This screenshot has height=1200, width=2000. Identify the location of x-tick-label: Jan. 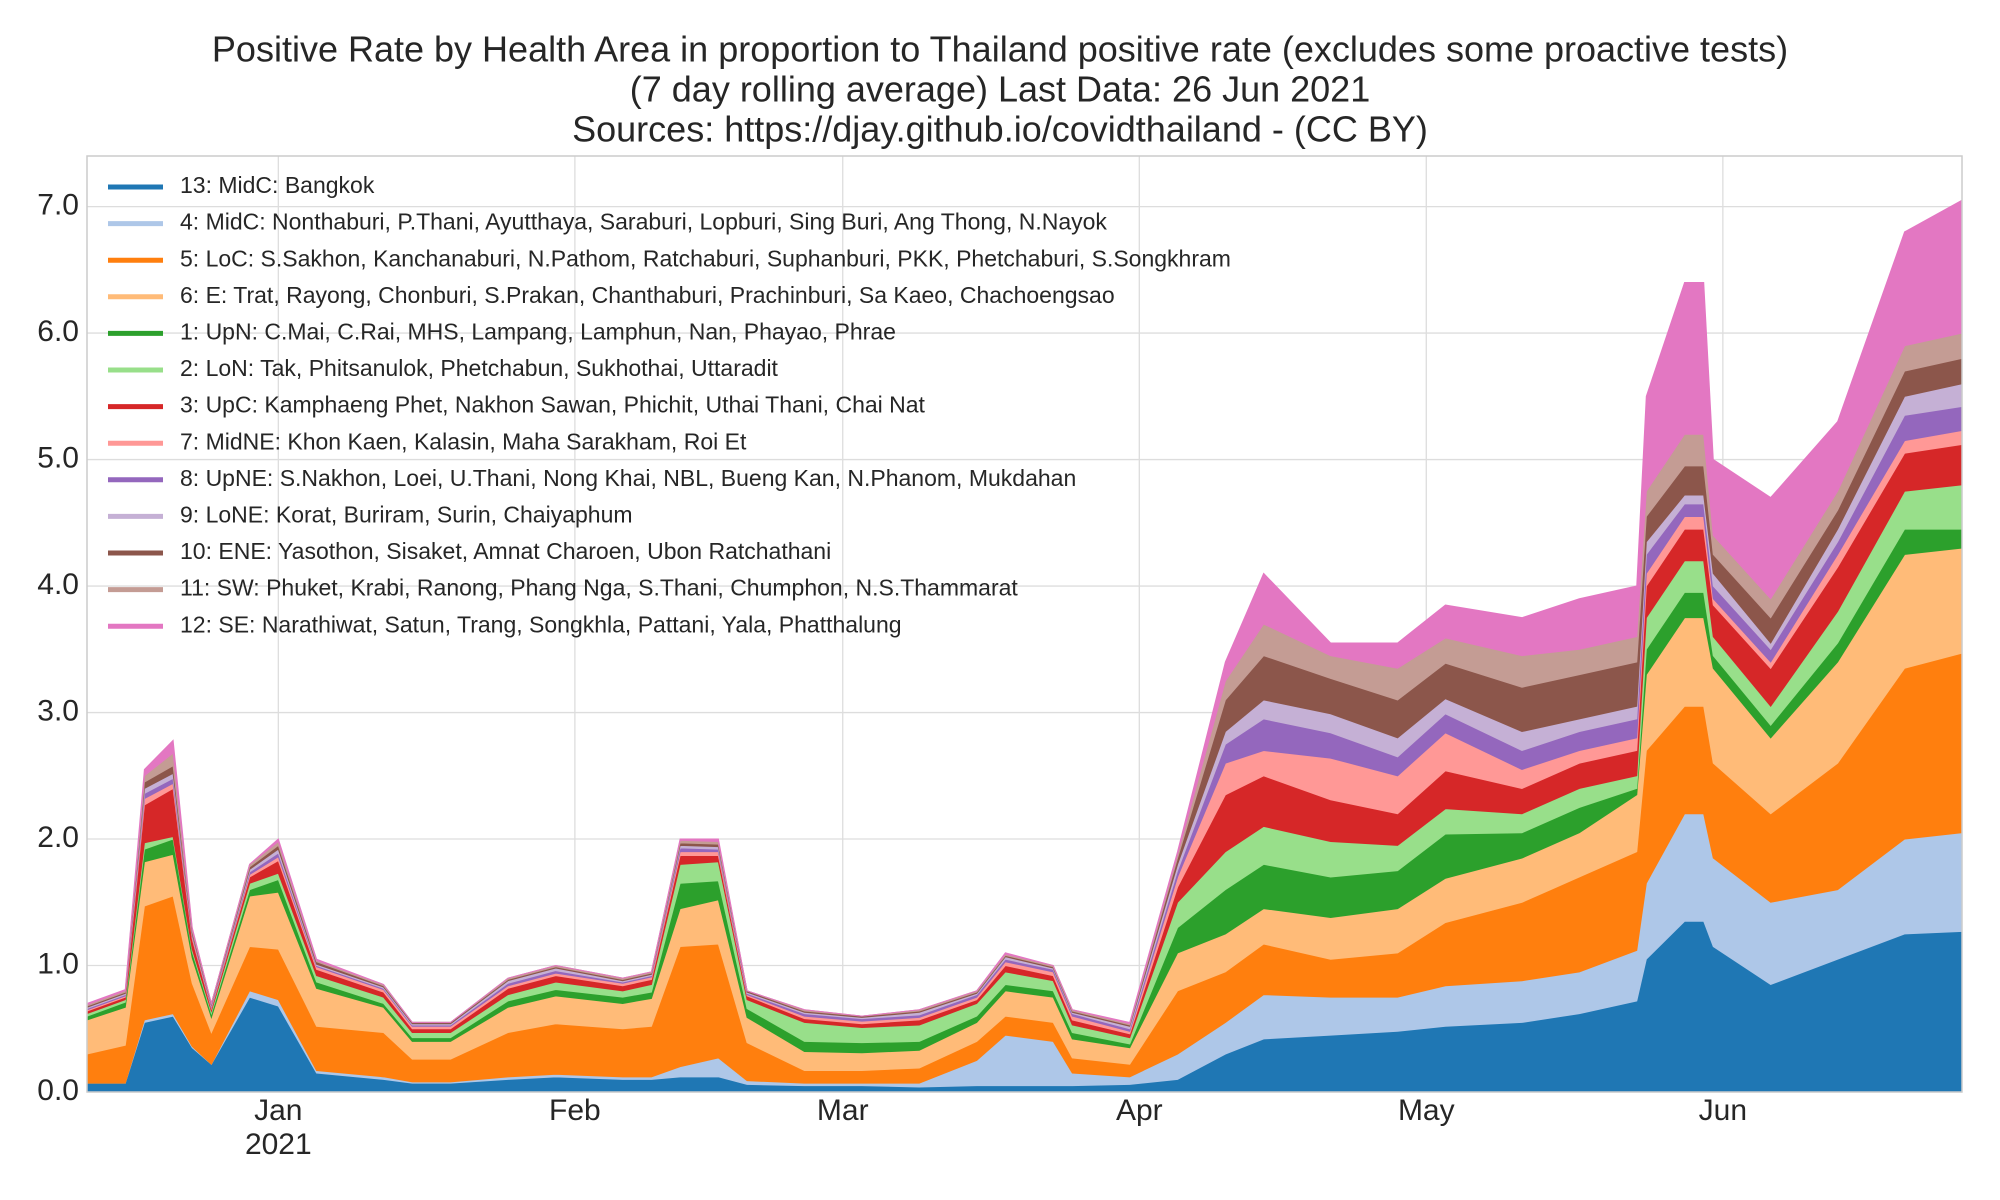
(278, 1110).